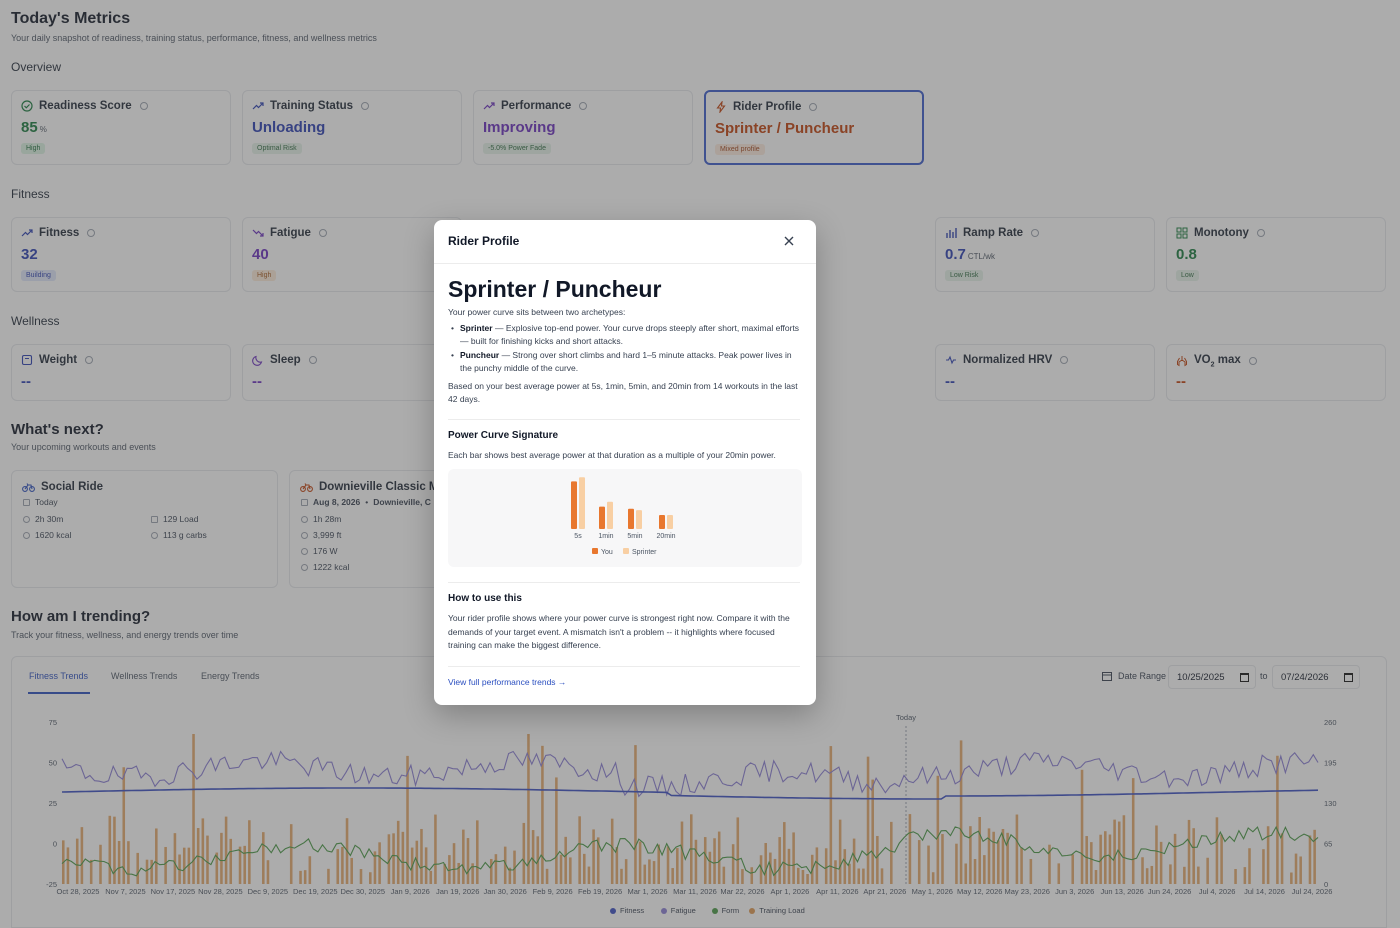 Image resolution: width=1400 pixels, height=928 pixels. I want to click on fitness-line, so click(690, 793).